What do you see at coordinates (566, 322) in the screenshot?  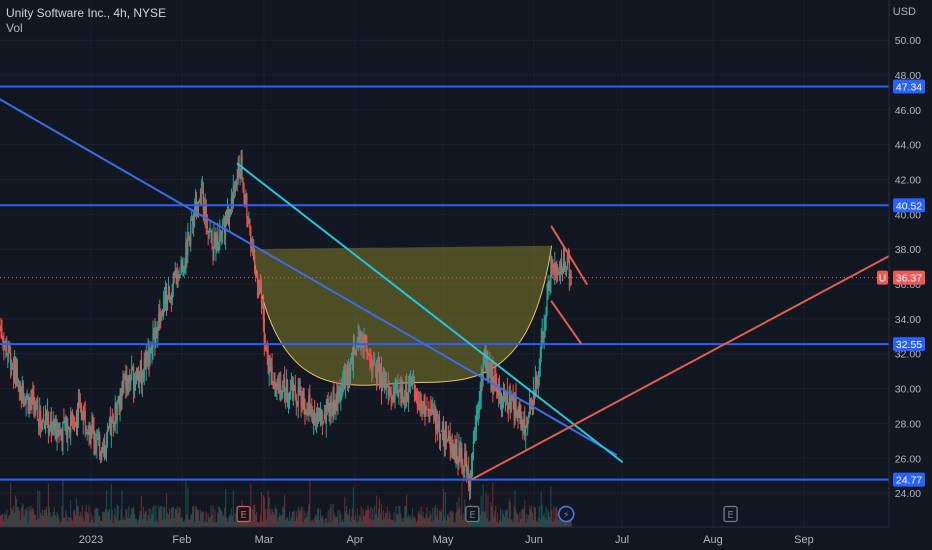 I see `trendline-flag-lower` at bounding box center [566, 322].